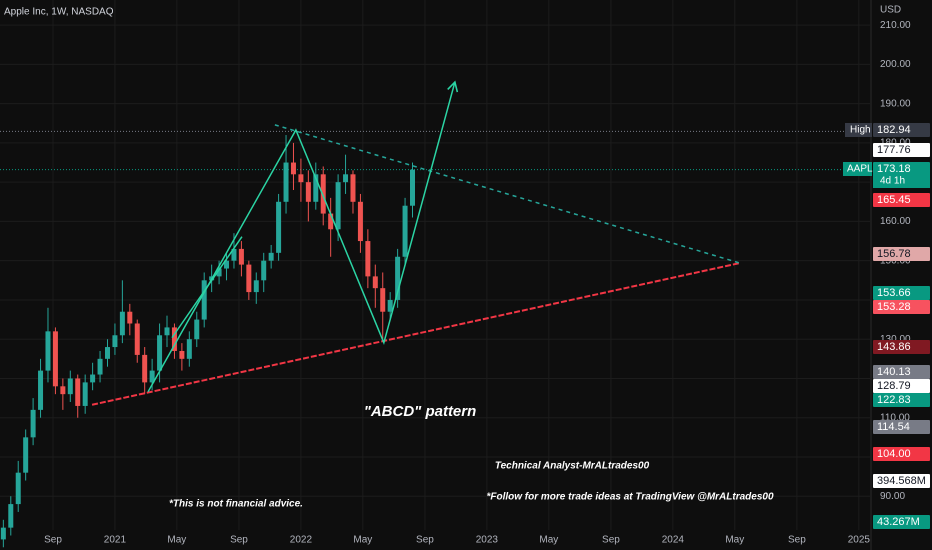 Image resolution: width=932 pixels, height=550 pixels. I want to click on symbol-tag, so click(857, 169).